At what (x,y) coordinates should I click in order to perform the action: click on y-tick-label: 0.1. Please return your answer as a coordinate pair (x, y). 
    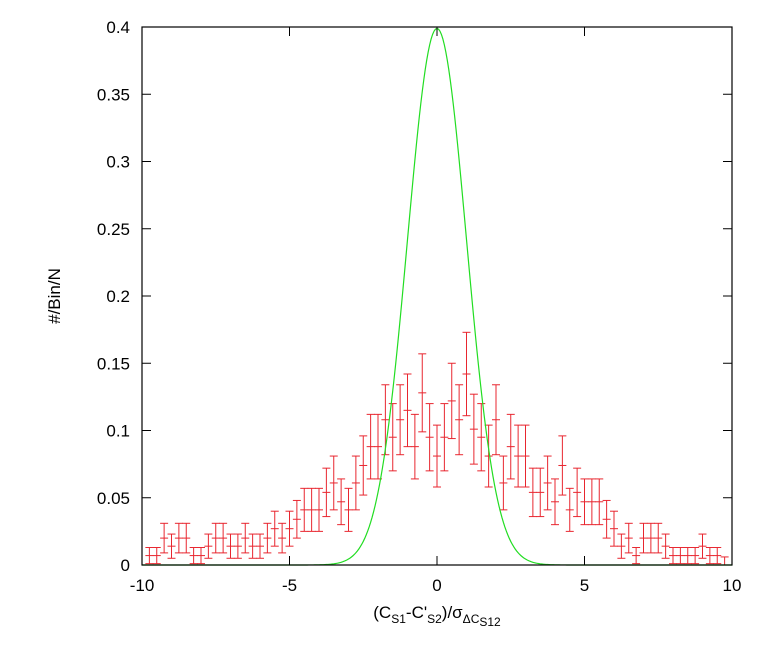
    Looking at the image, I should click on (118, 431).